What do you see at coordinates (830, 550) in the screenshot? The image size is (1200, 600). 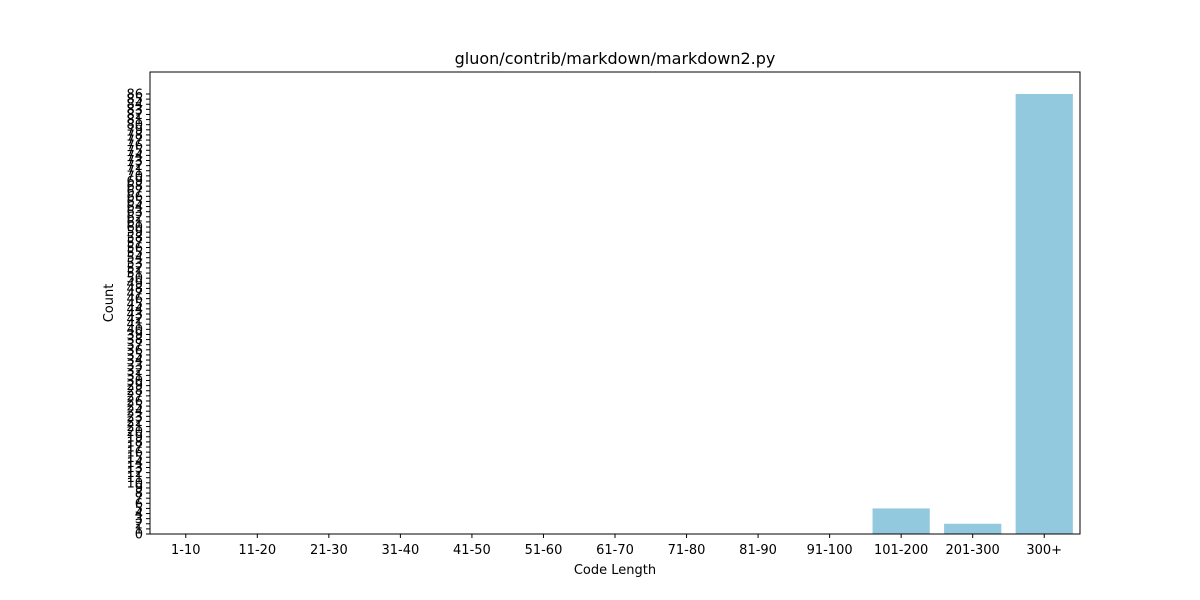 I see `x-tick-label: 91-100` at bounding box center [830, 550].